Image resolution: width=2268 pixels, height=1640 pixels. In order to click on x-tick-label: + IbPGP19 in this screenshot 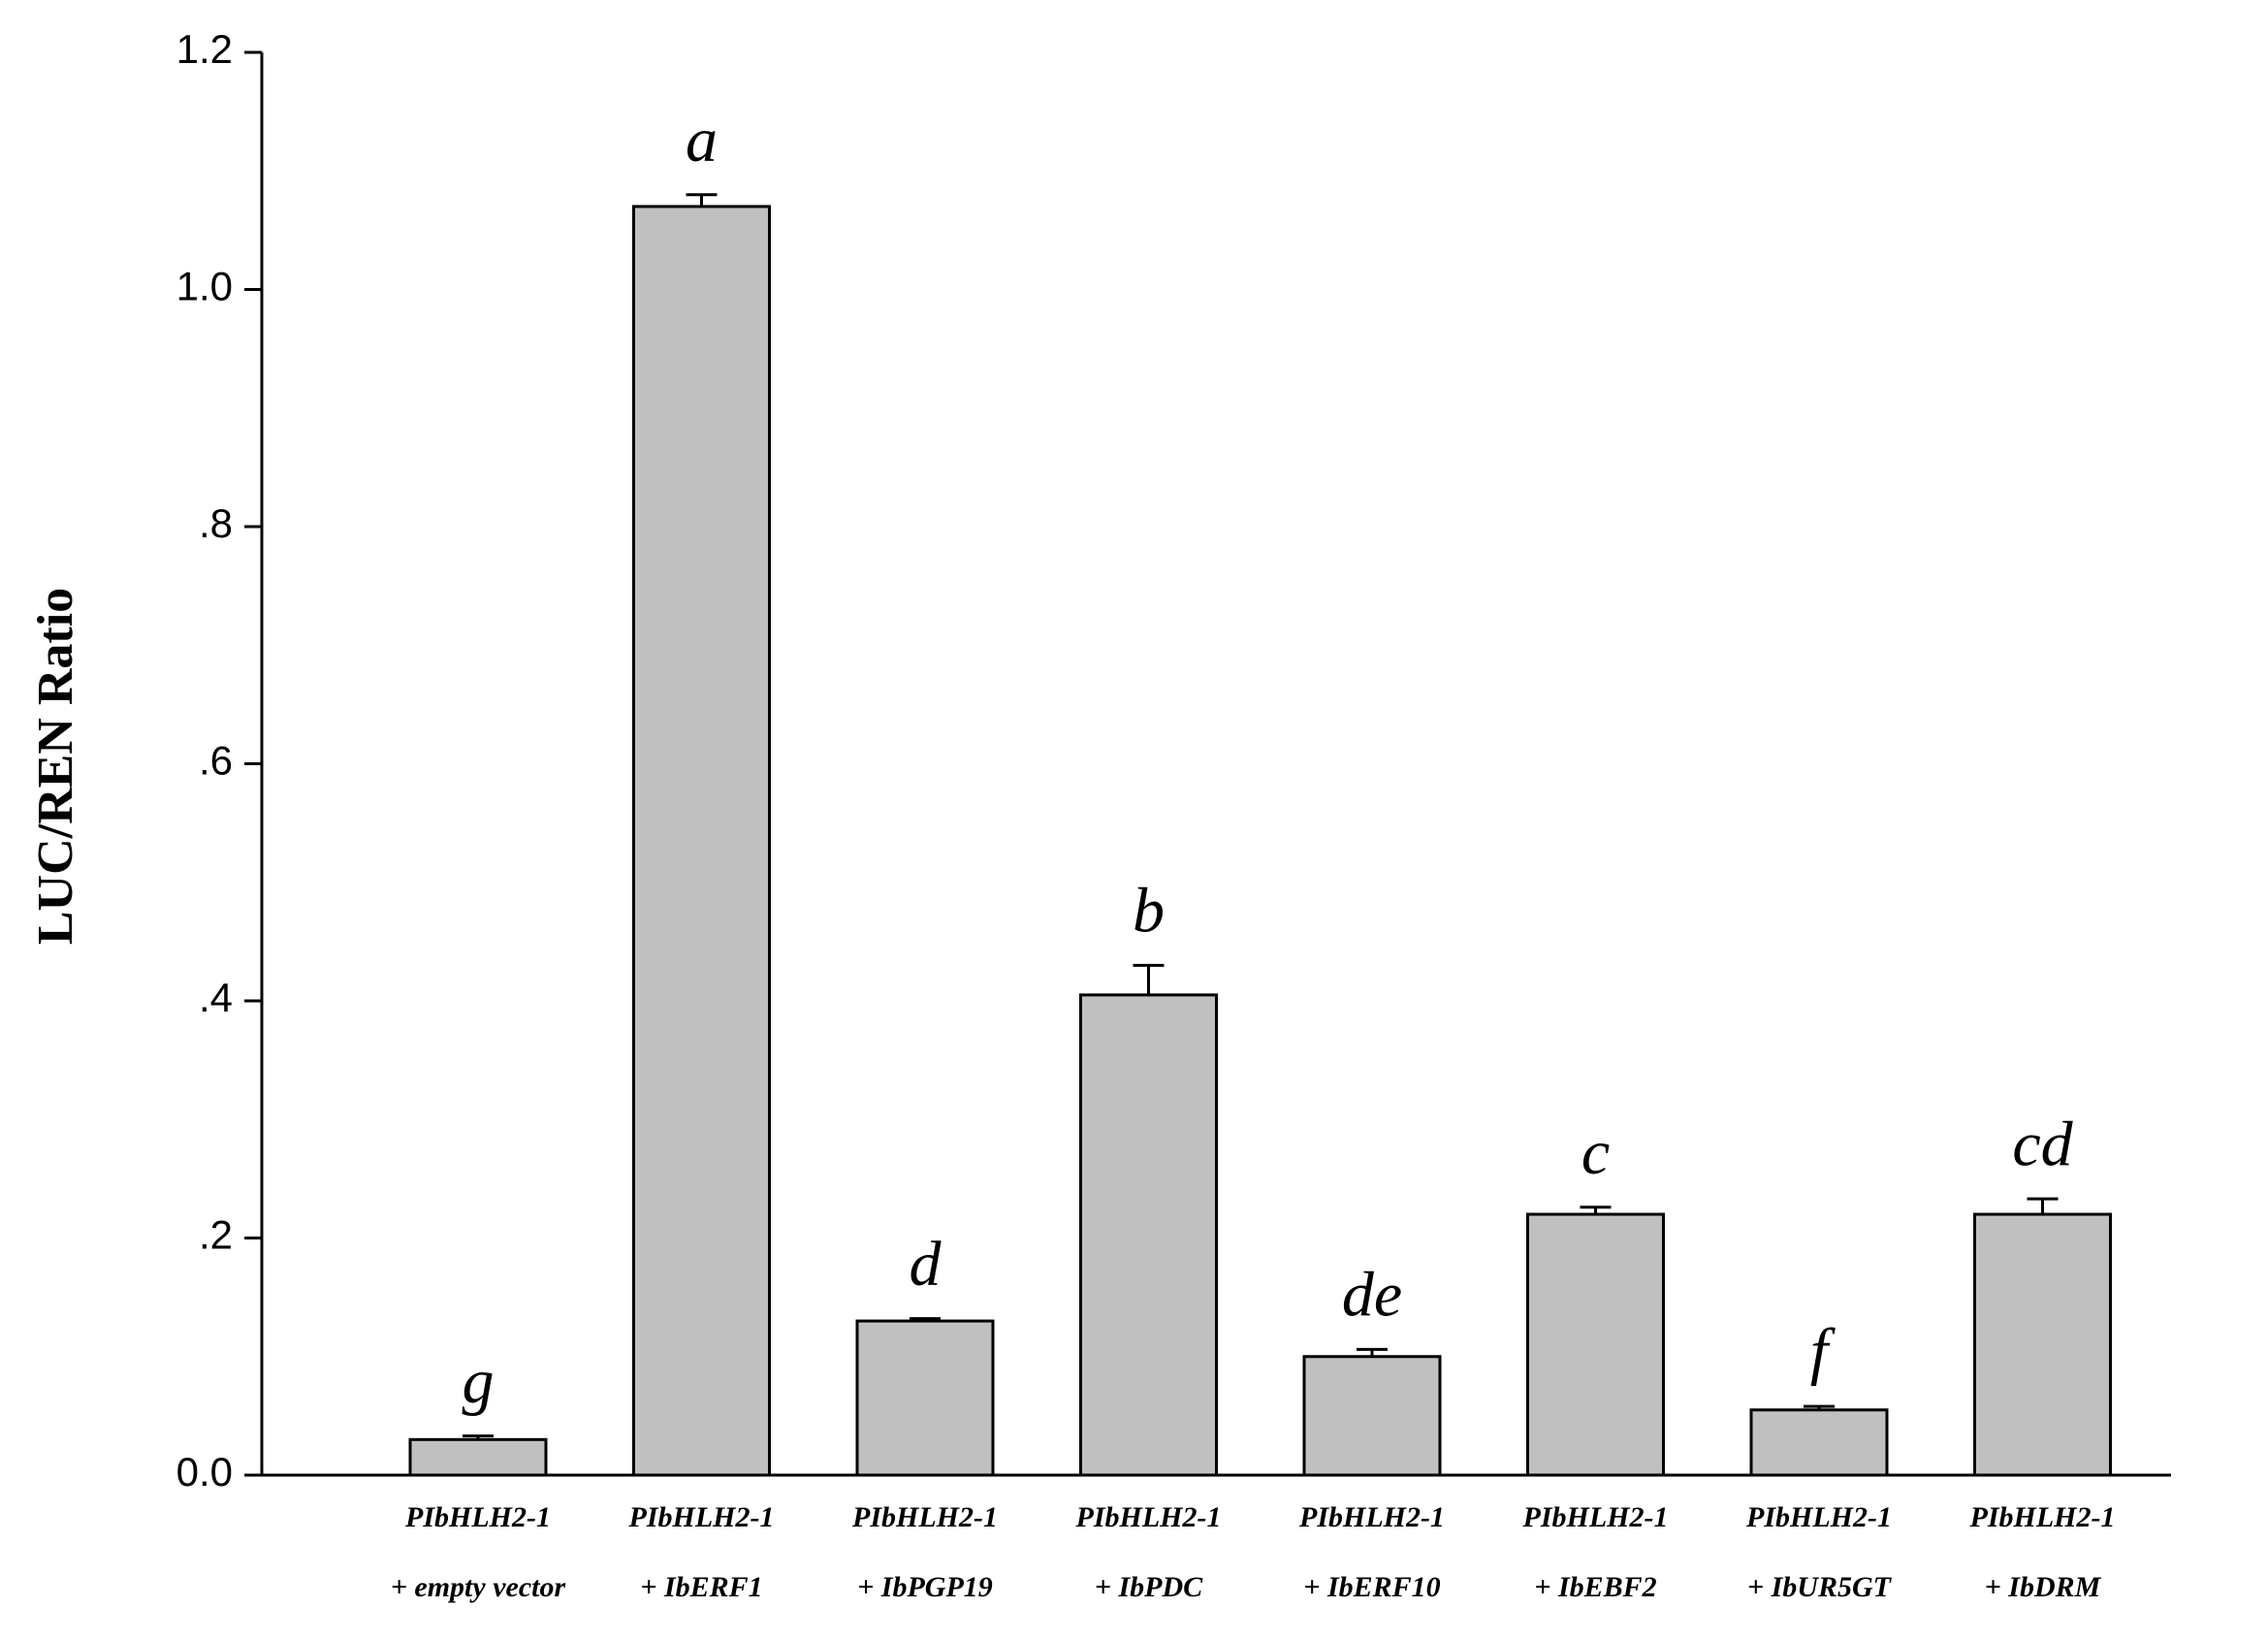, I will do `click(925, 1587)`.